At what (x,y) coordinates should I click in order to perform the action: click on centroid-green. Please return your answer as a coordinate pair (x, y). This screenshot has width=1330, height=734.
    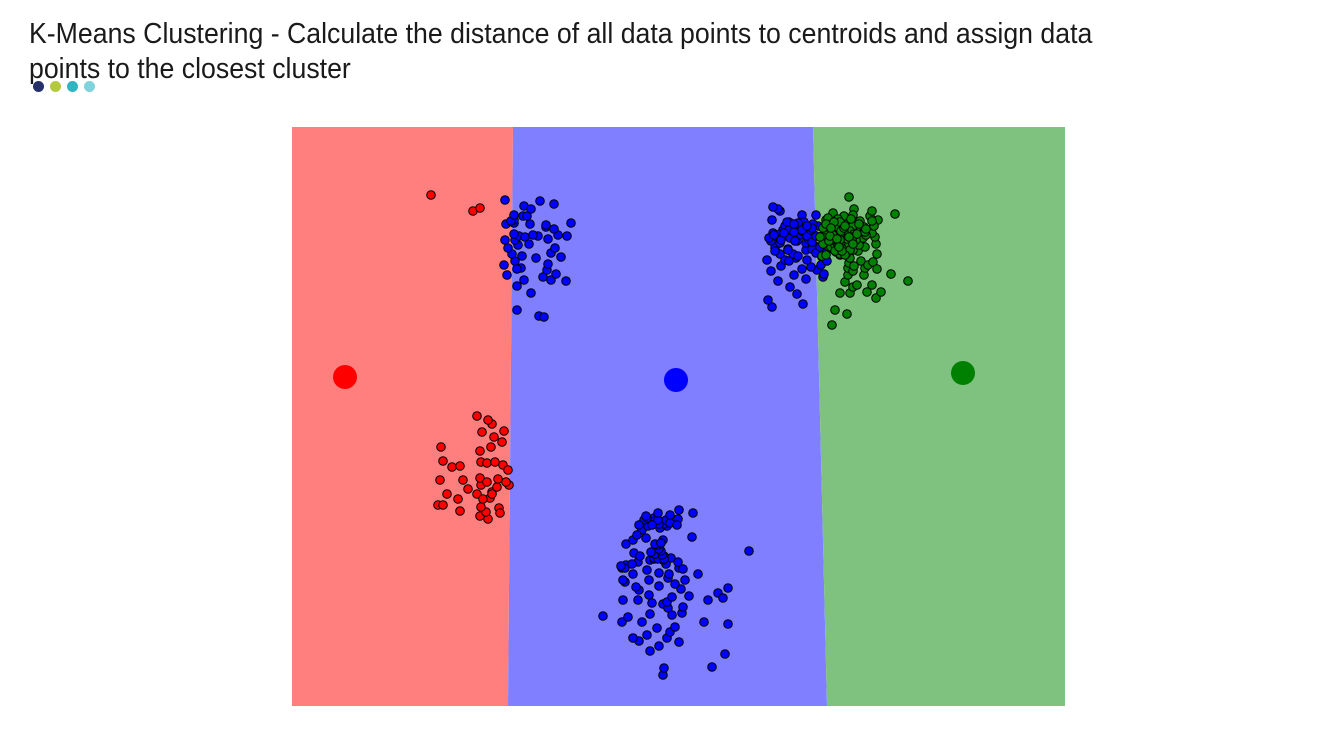
    Looking at the image, I should click on (963, 373).